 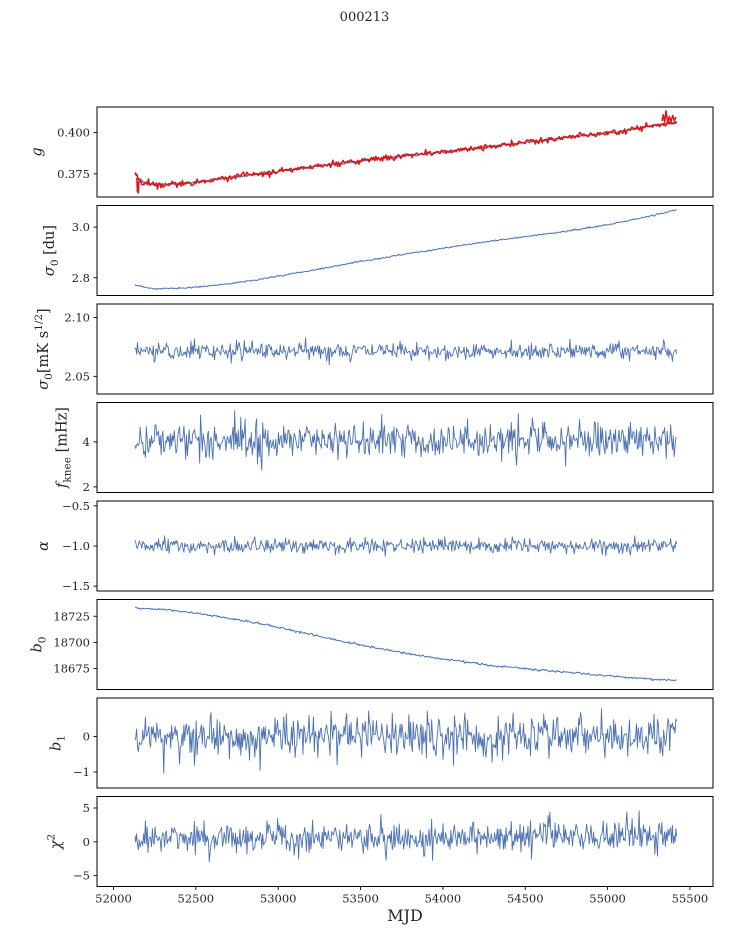 I want to click on series-line-chi2, so click(x=406, y=836).